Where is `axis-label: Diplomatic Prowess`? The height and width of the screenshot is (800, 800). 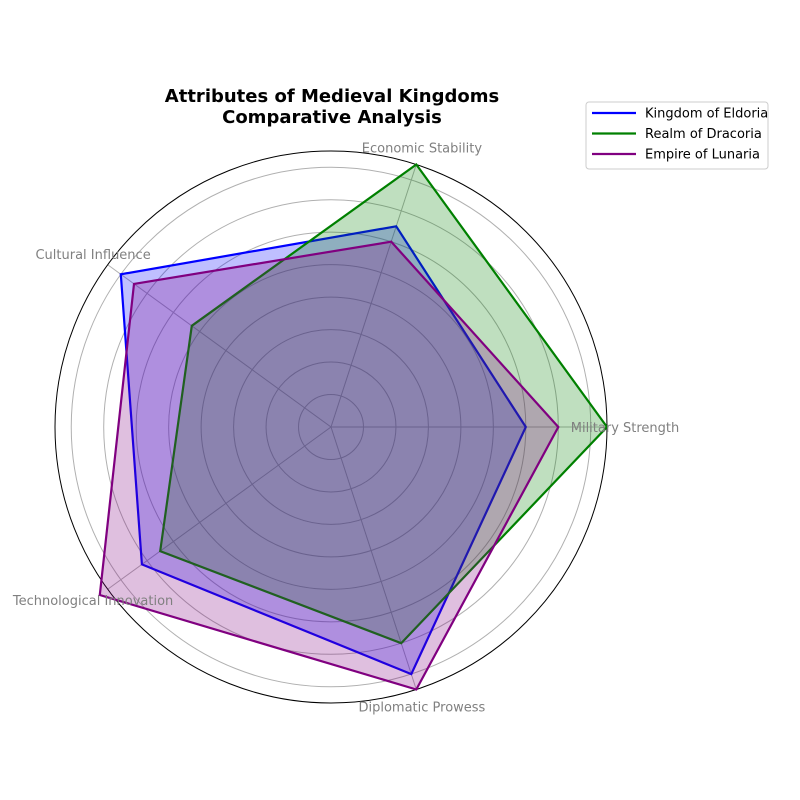
axis-label: Diplomatic Prowess is located at coordinates (421, 708).